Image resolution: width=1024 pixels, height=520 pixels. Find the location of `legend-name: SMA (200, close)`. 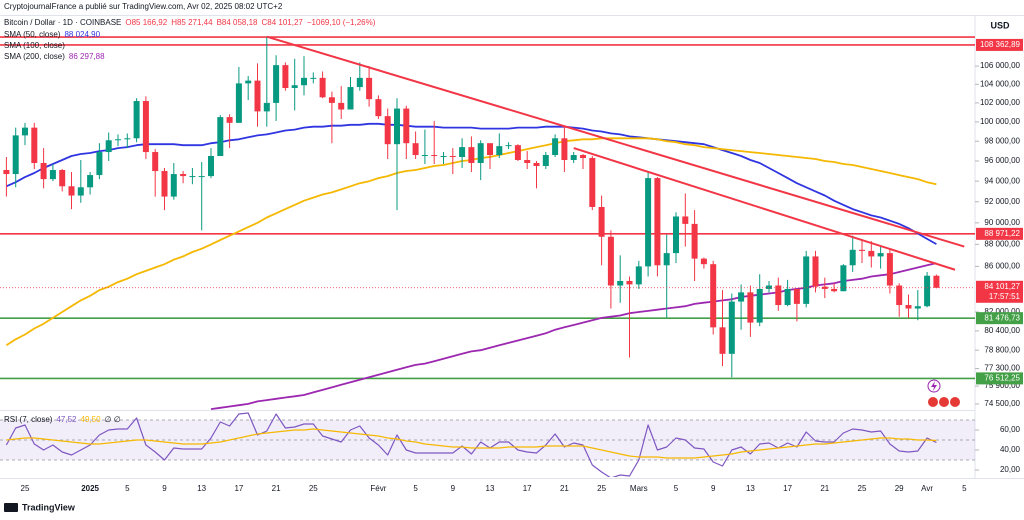

legend-name: SMA (200, close) is located at coordinates (34, 56).